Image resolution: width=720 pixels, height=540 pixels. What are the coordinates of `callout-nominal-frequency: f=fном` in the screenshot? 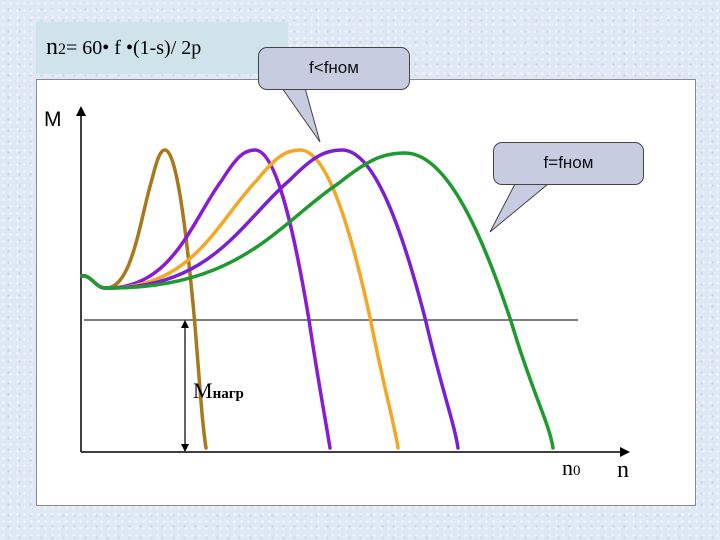 It's located at (568, 163).